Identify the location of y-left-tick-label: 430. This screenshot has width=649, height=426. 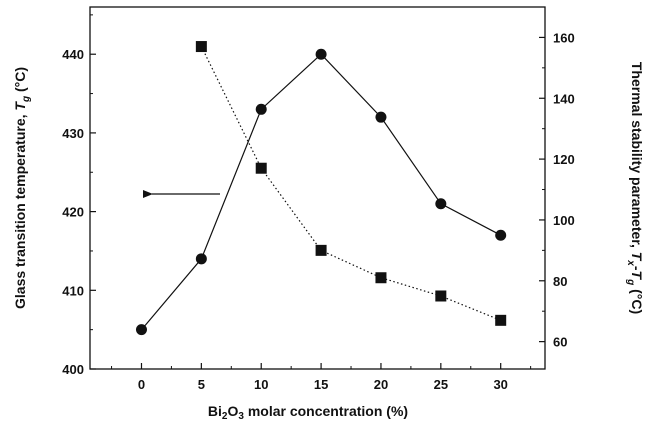
(73, 133).